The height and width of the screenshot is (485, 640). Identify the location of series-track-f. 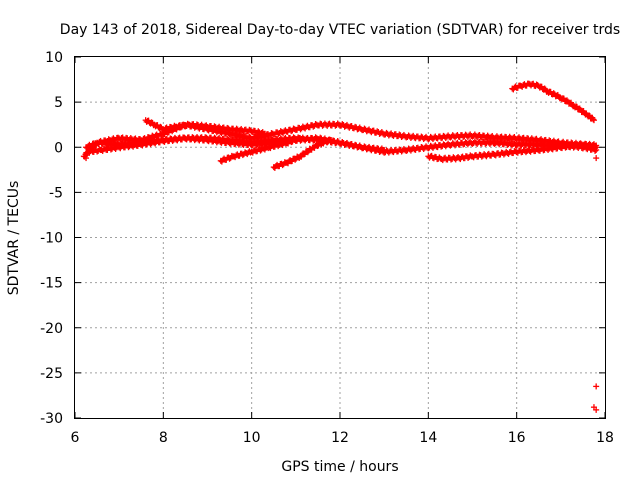
(302, 153).